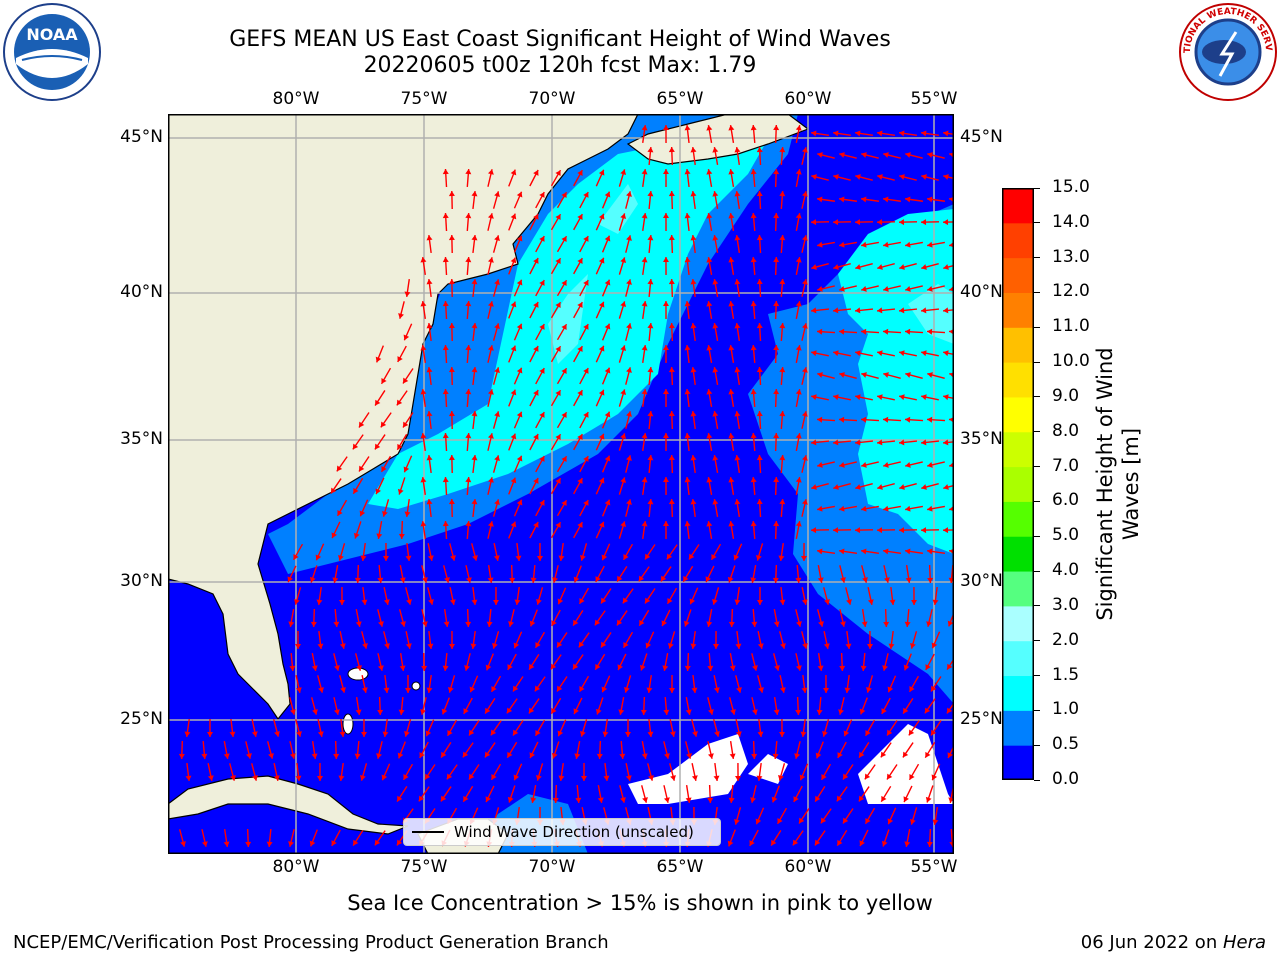 The height and width of the screenshot is (960, 1280). Describe the element at coordinates (1071, 187) in the screenshot. I see `colorbar-tick-label: 15.0` at that location.